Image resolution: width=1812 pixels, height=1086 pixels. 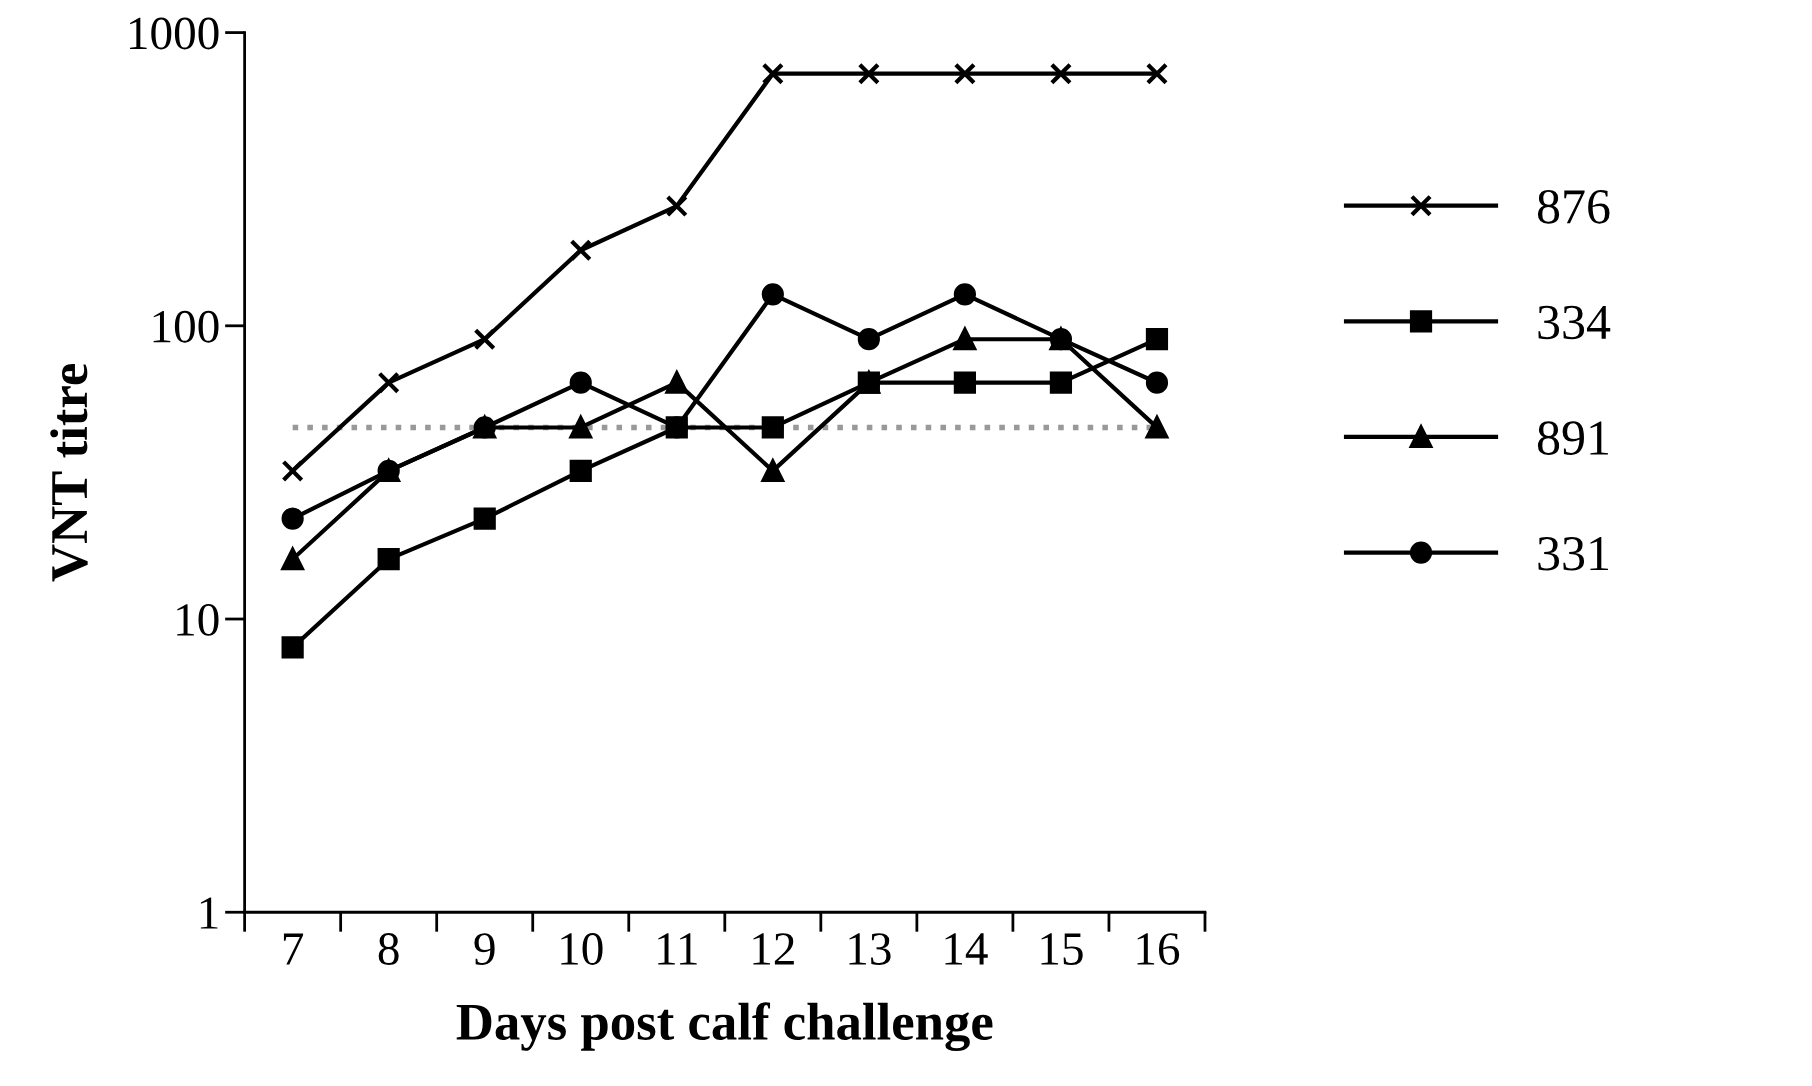 I want to click on legend-label: 331, so click(x=1573, y=553).